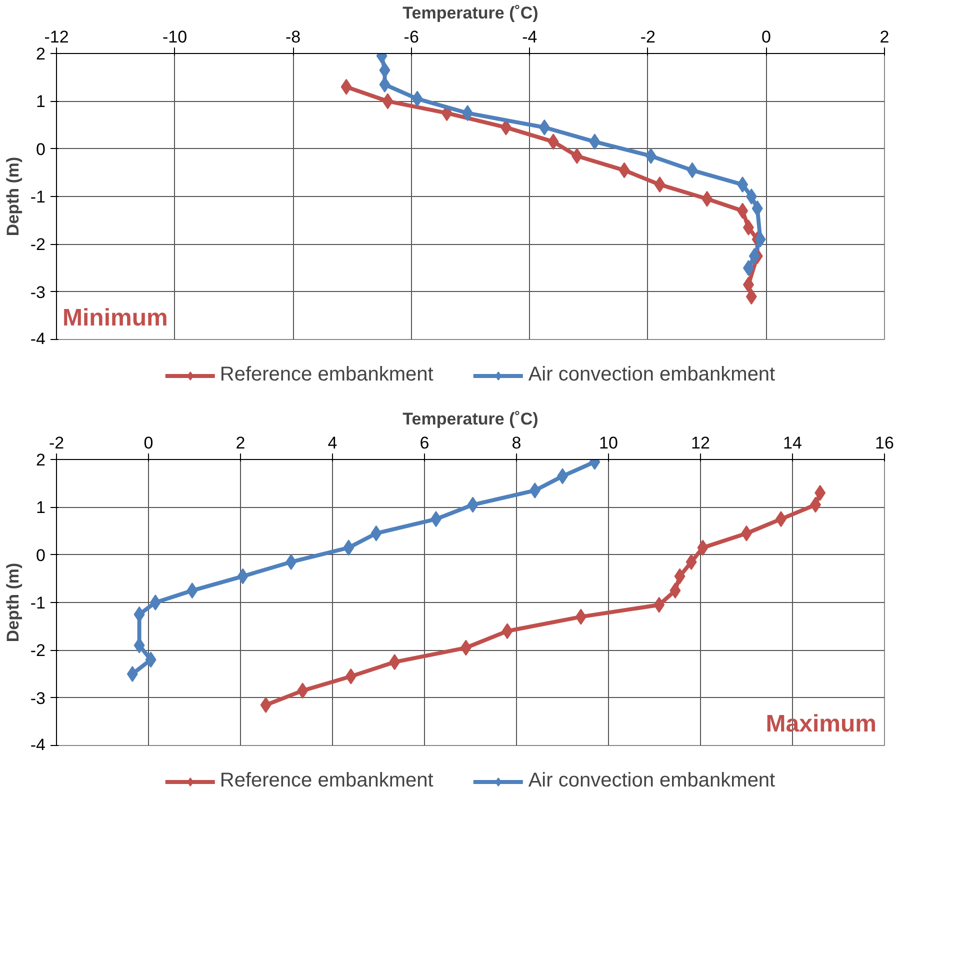 The width and height of the screenshot is (962, 976). What do you see at coordinates (530, 37) in the screenshot?
I see `x-tick-label: -4` at bounding box center [530, 37].